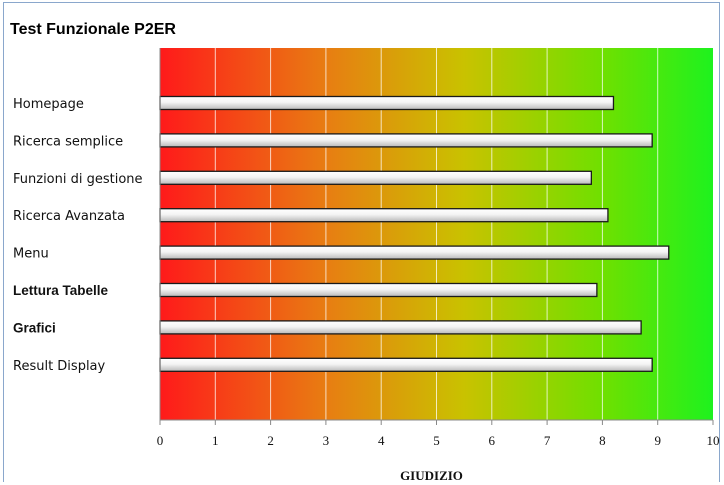 This screenshot has width=724, height=485. What do you see at coordinates (59, 366) in the screenshot?
I see `category-label: Result Display` at bounding box center [59, 366].